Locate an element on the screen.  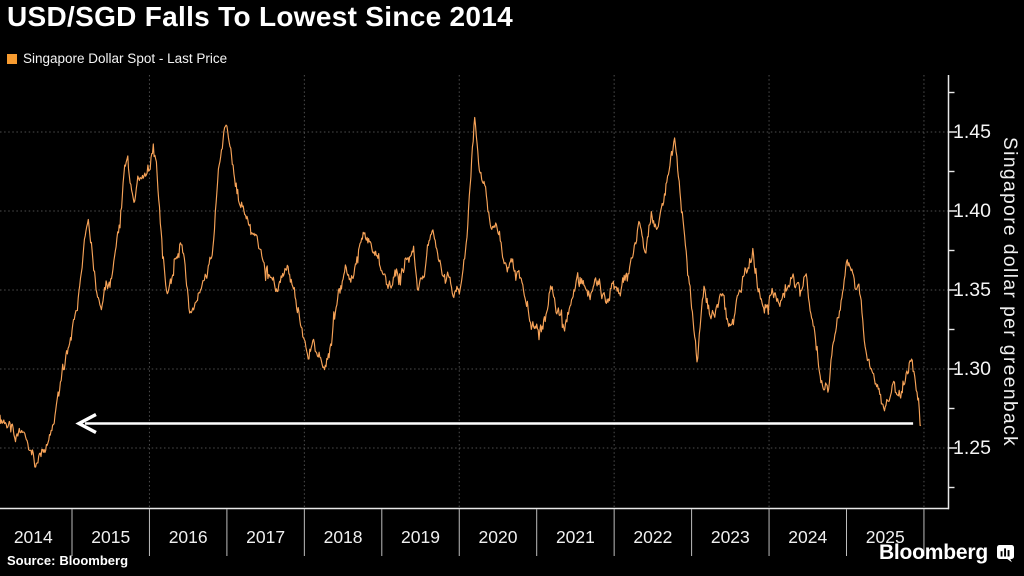
arrow-head is located at coordinates (86, 424).